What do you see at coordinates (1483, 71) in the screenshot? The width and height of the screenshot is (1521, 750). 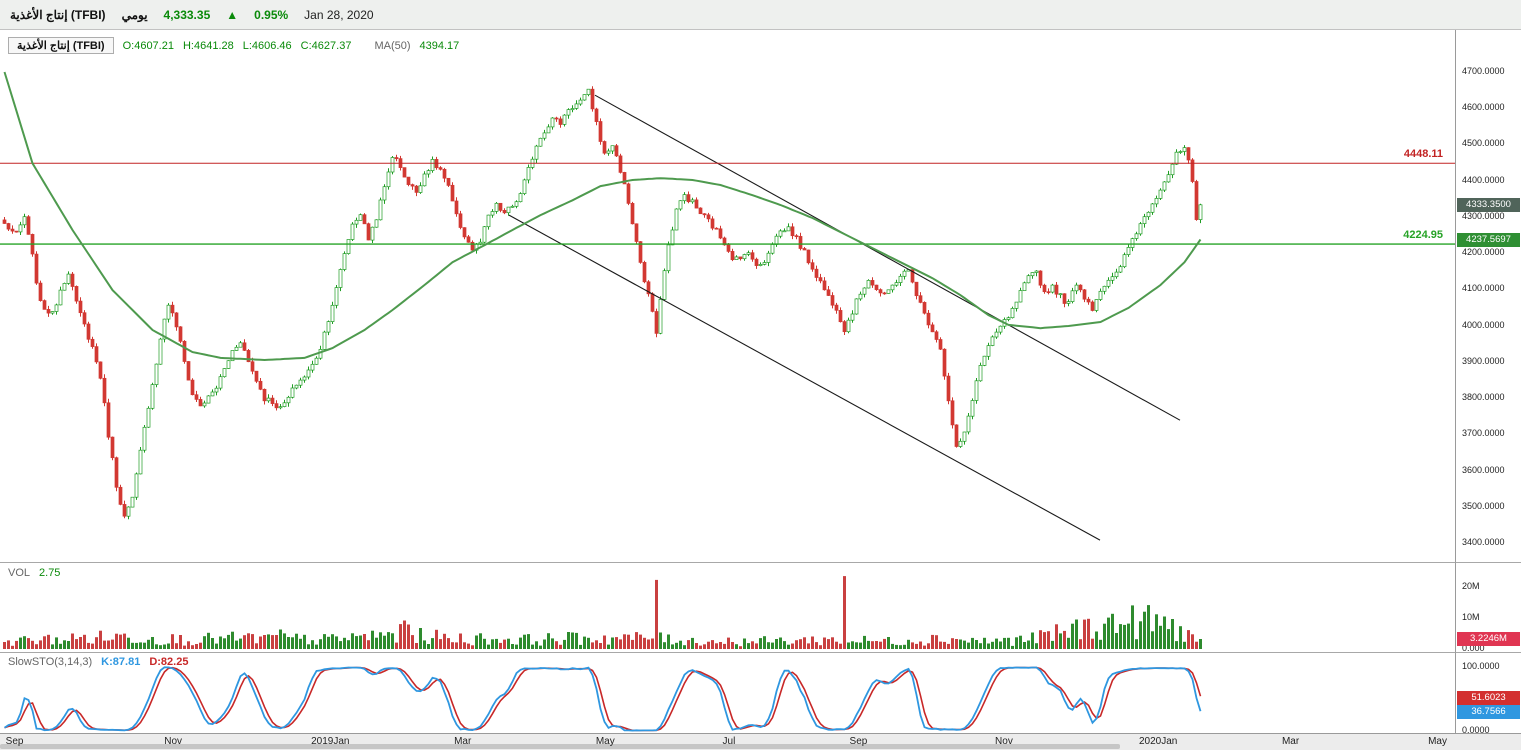 I see `axis-tick-label: 4700.0000` at bounding box center [1483, 71].